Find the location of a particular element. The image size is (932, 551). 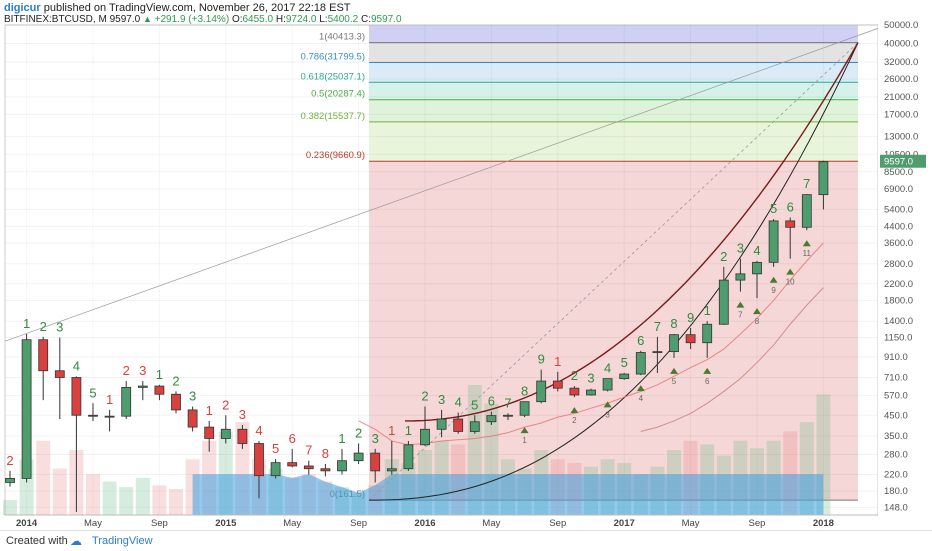

footer: Created with ☁ TradingView is located at coordinates (466, 540).